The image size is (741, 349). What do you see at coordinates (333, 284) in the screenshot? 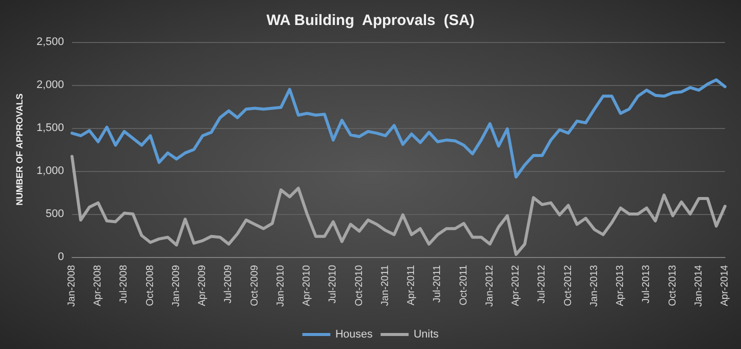
I see `x-tick-label: Jul-2010` at bounding box center [333, 284].